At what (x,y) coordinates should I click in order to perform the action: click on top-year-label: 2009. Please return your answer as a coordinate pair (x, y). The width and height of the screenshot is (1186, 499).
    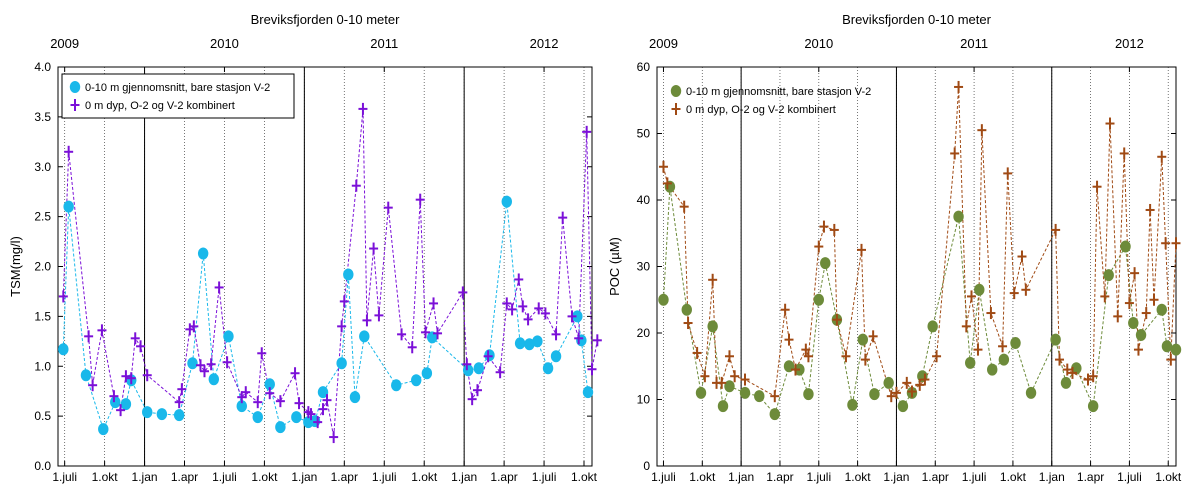
    Looking at the image, I should click on (64, 43).